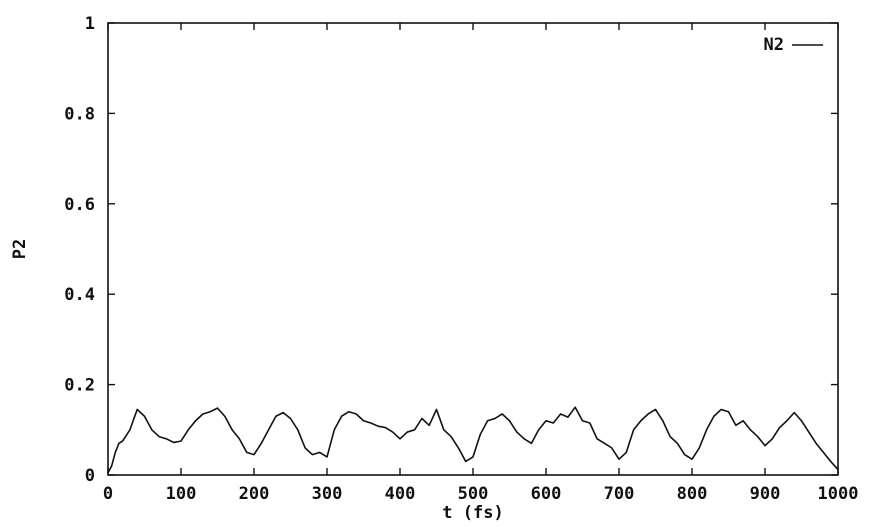  Describe the element at coordinates (774, 45) in the screenshot. I see `legend-label-n2: N2` at that location.